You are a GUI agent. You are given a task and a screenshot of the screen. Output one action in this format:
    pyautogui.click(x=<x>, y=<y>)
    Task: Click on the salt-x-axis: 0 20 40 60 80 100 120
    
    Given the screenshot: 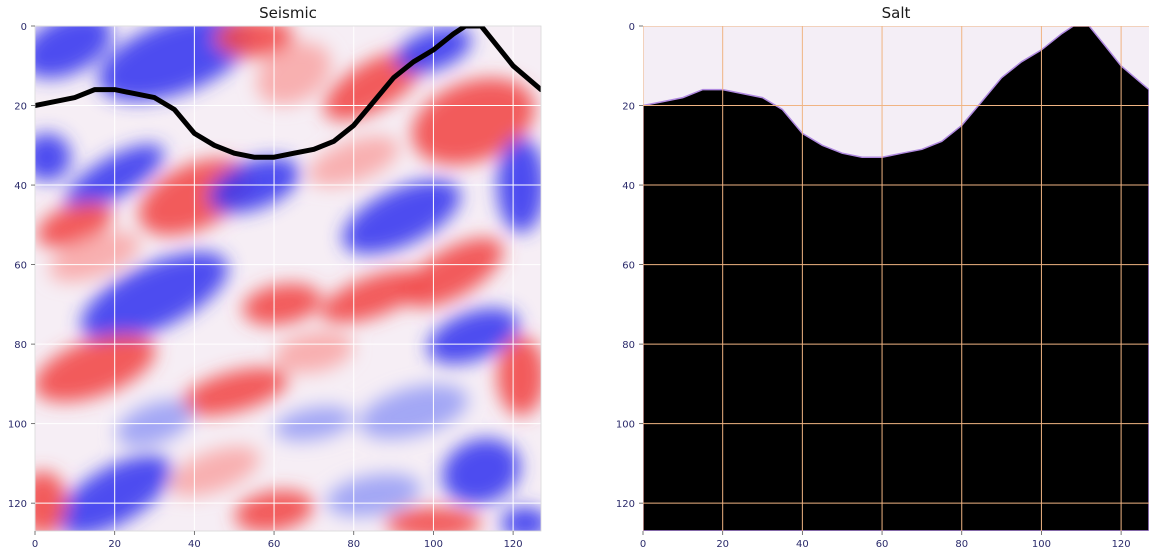 What is the action you would take?
    pyautogui.click(x=885, y=540)
    